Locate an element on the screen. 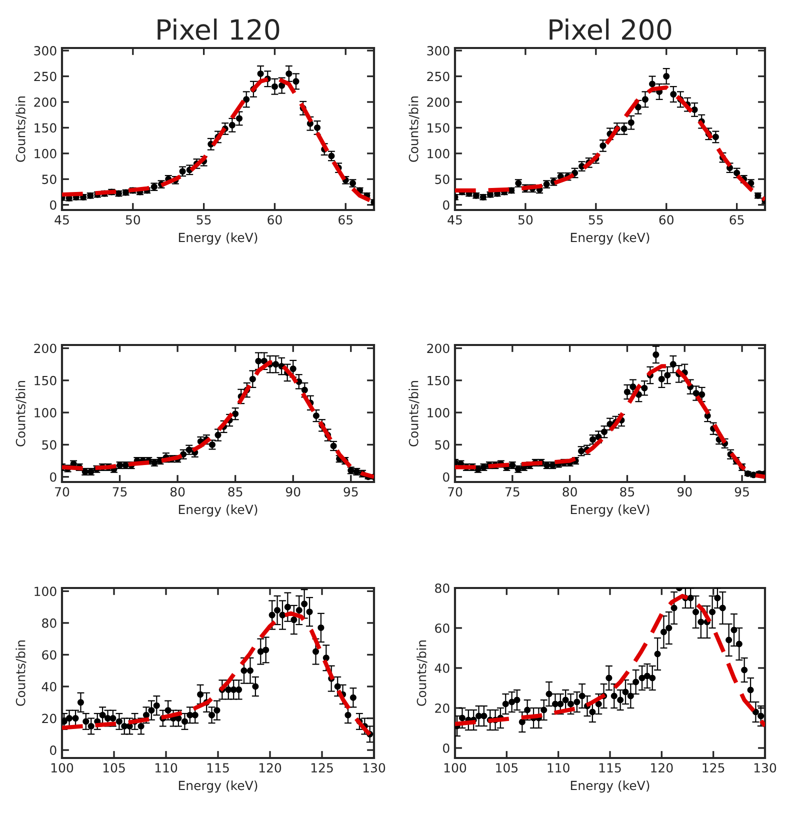  x-axis-title: Energy (keV) is located at coordinates (218, 238).